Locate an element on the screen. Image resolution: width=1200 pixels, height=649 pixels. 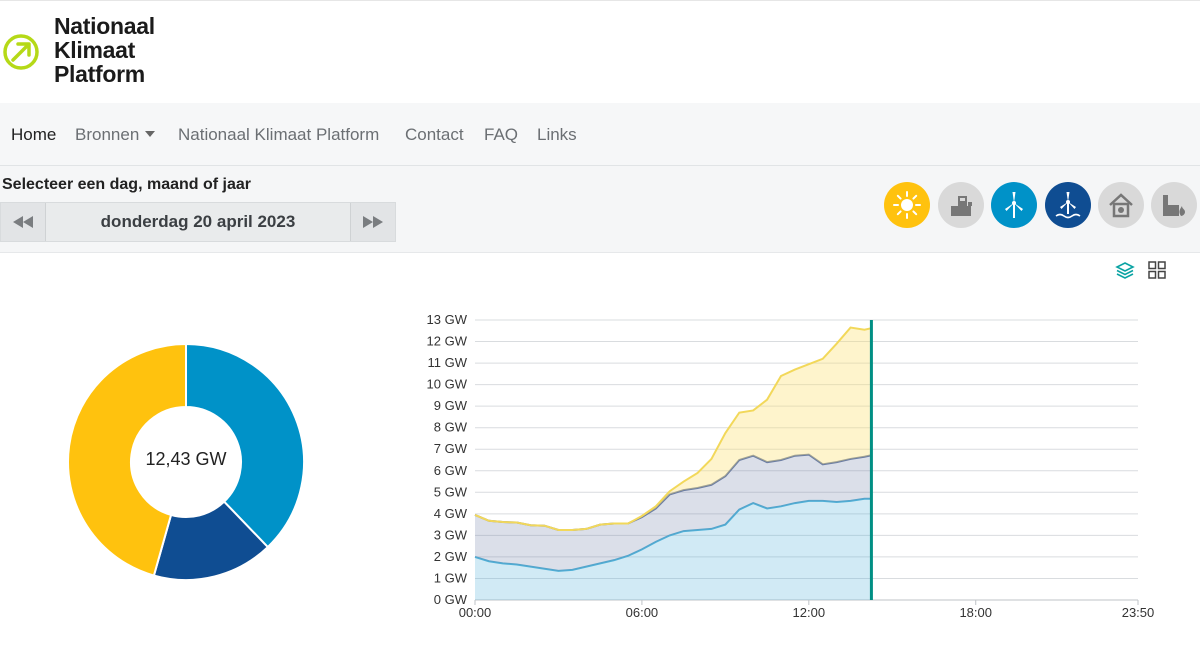
double-chevron-right-icon is located at coordinates (373, 222).